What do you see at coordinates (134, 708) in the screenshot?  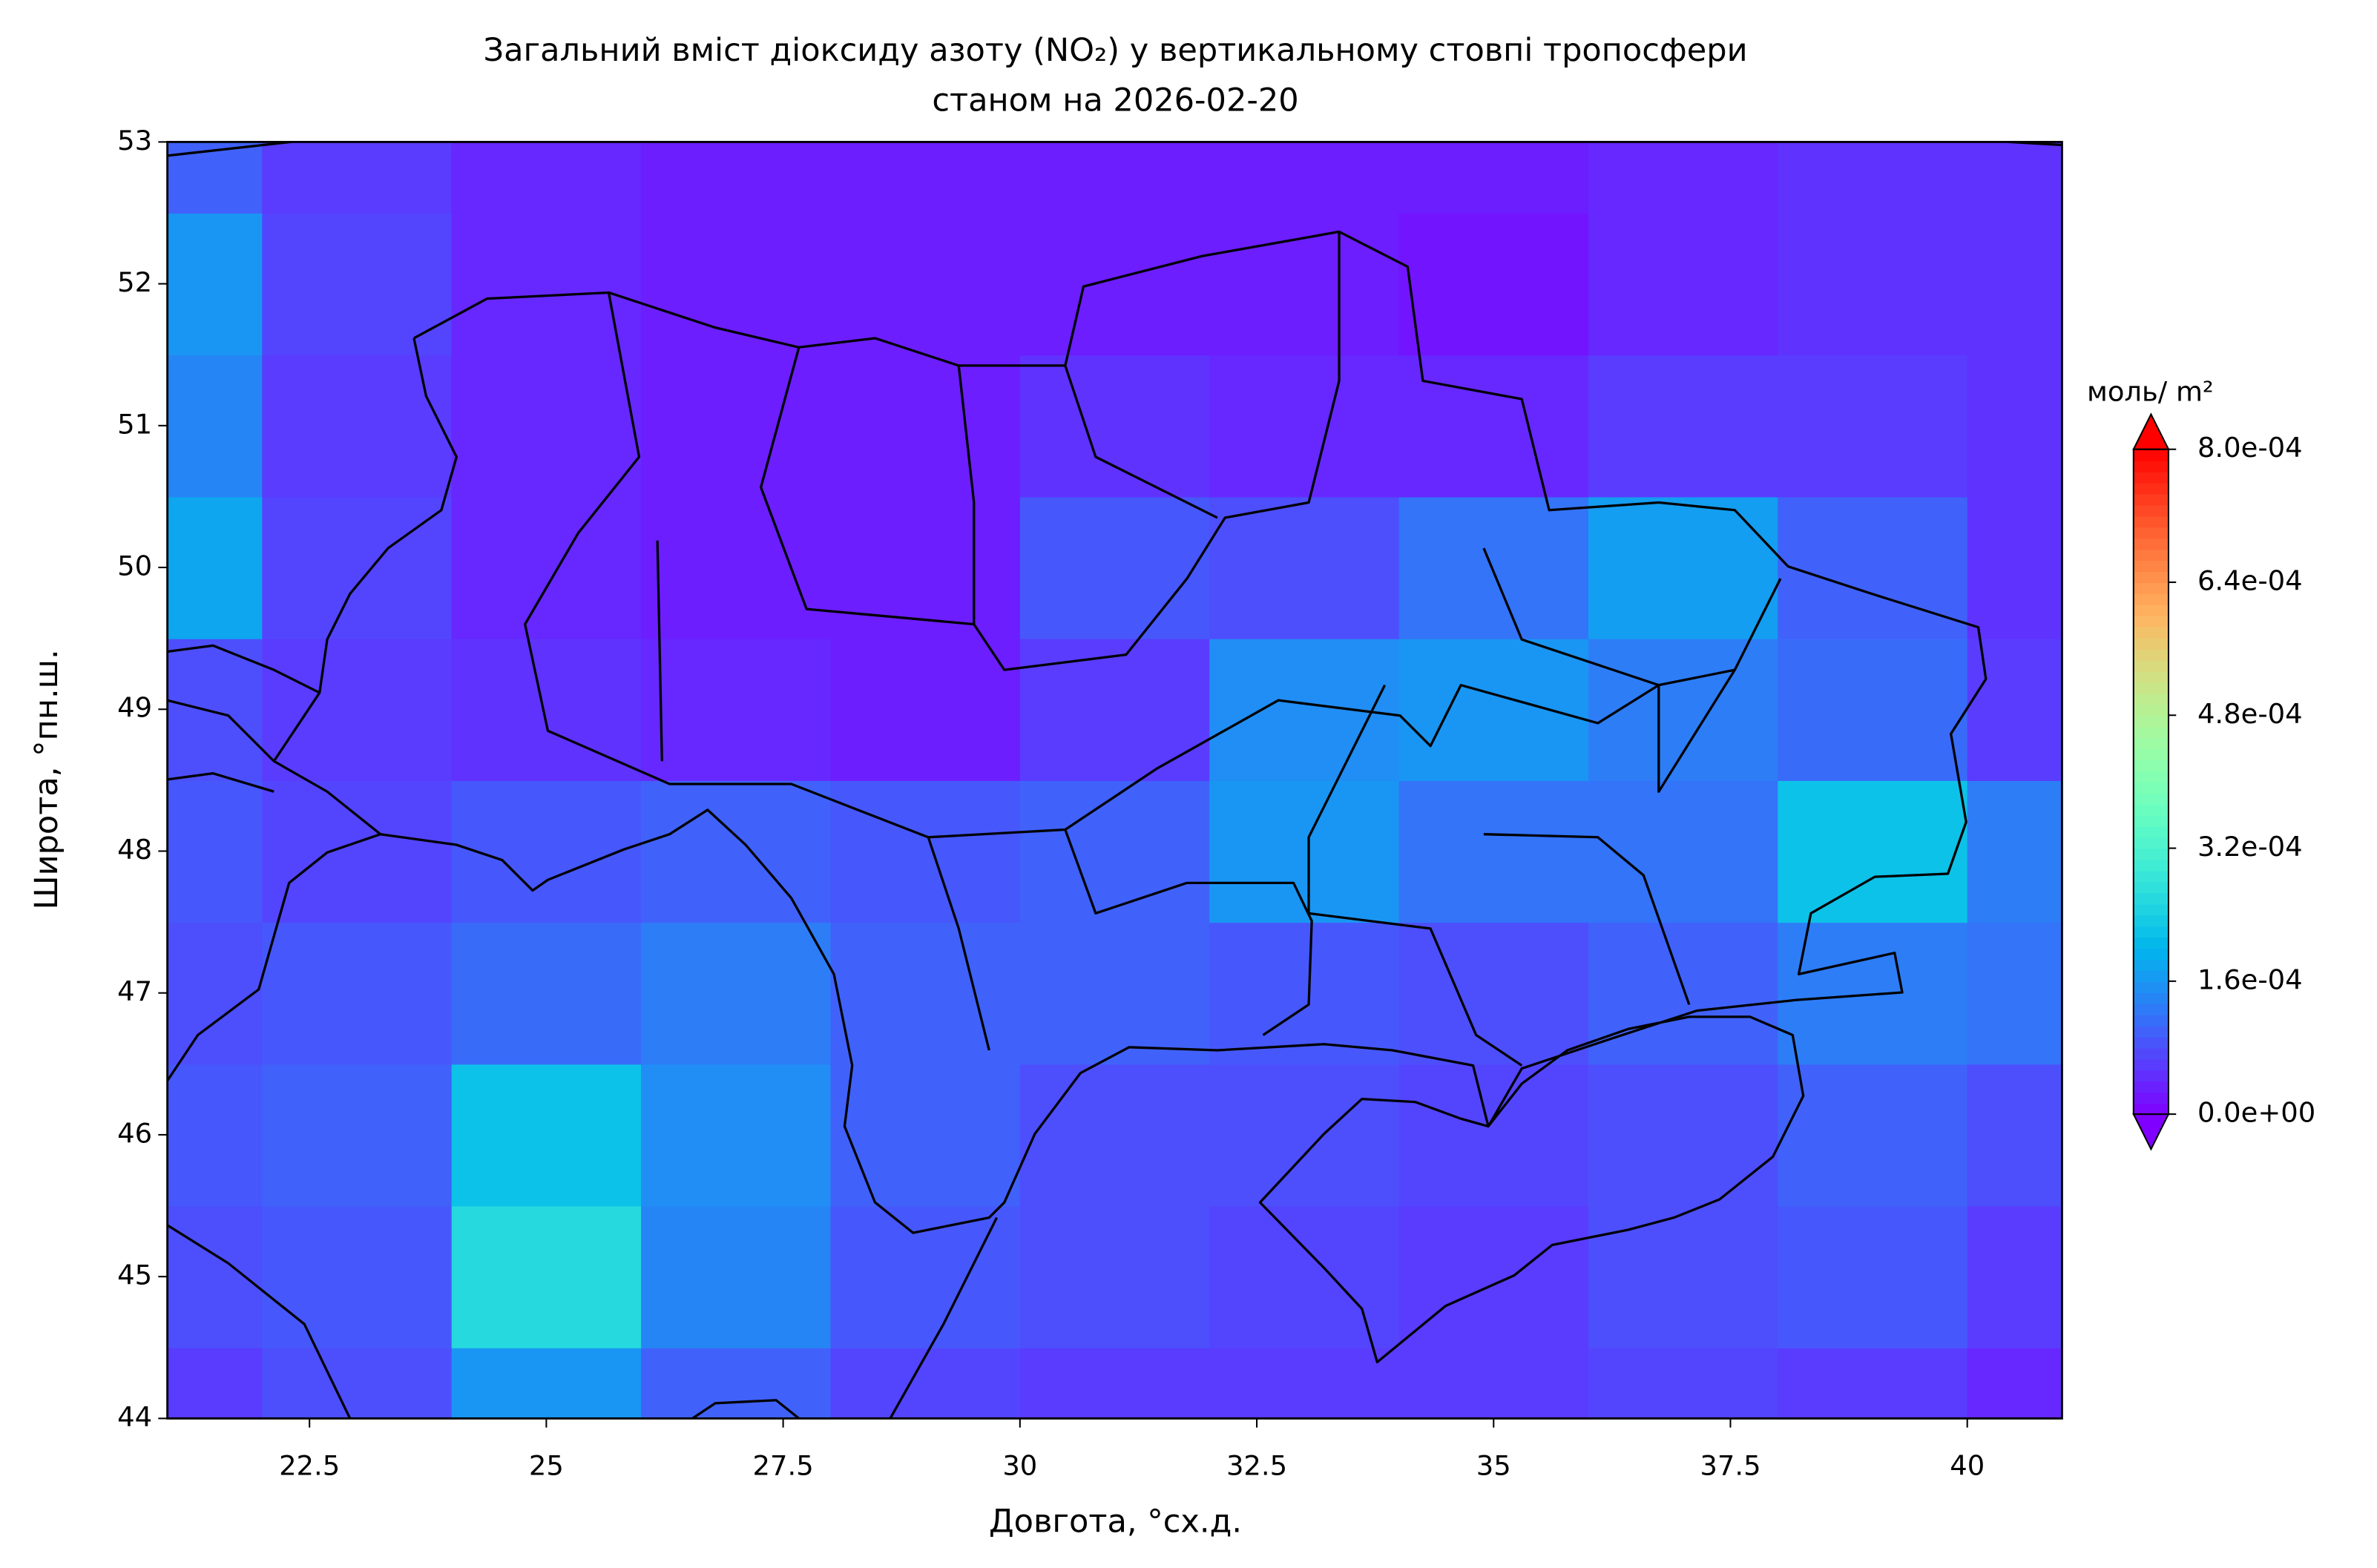 I see `y-tick-label: 49` at bounding box center [134, 708].